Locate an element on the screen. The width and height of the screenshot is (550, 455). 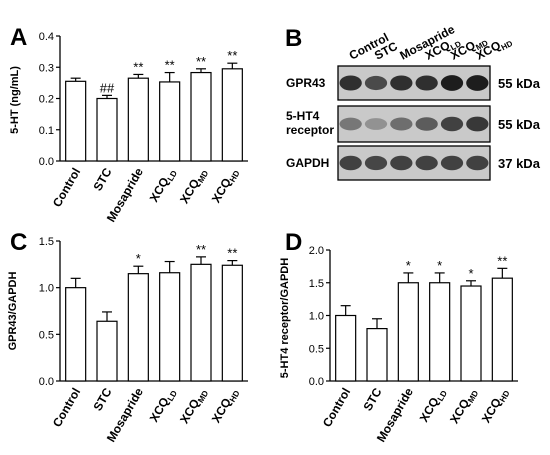
y-tick-label: 0.4 is located at coordinates (46, 37).